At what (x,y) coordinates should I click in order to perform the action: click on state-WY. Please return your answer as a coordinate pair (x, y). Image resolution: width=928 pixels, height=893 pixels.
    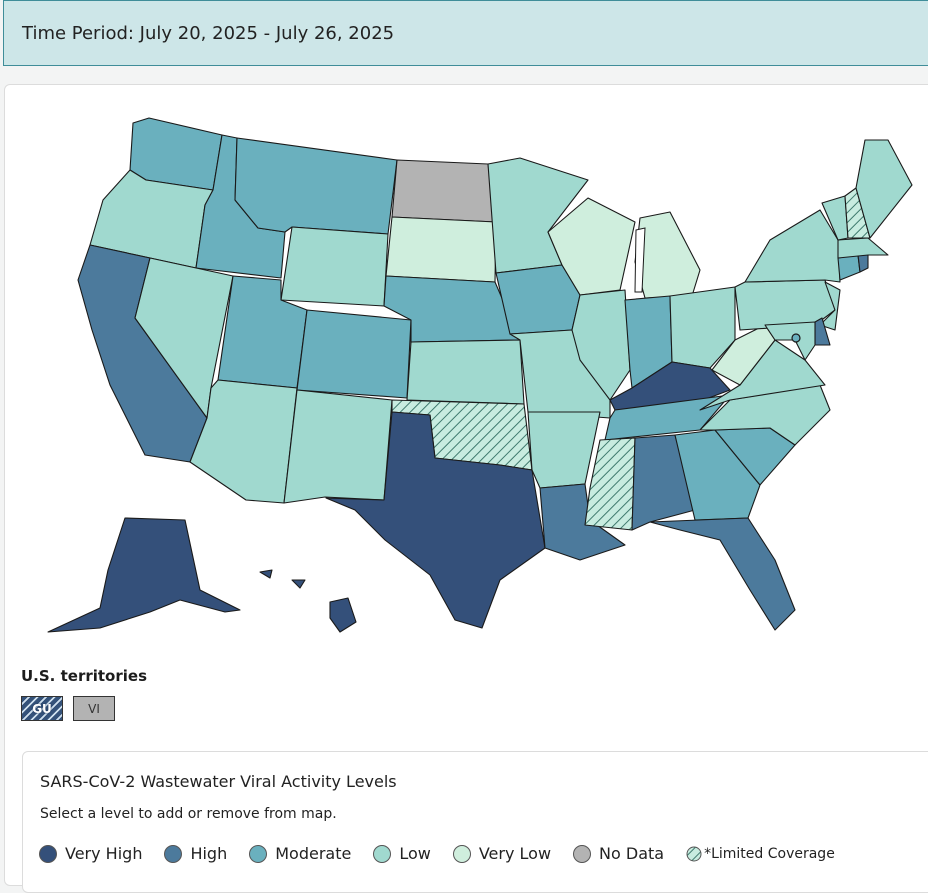
    Looking at the image, I should click on (334, 266).